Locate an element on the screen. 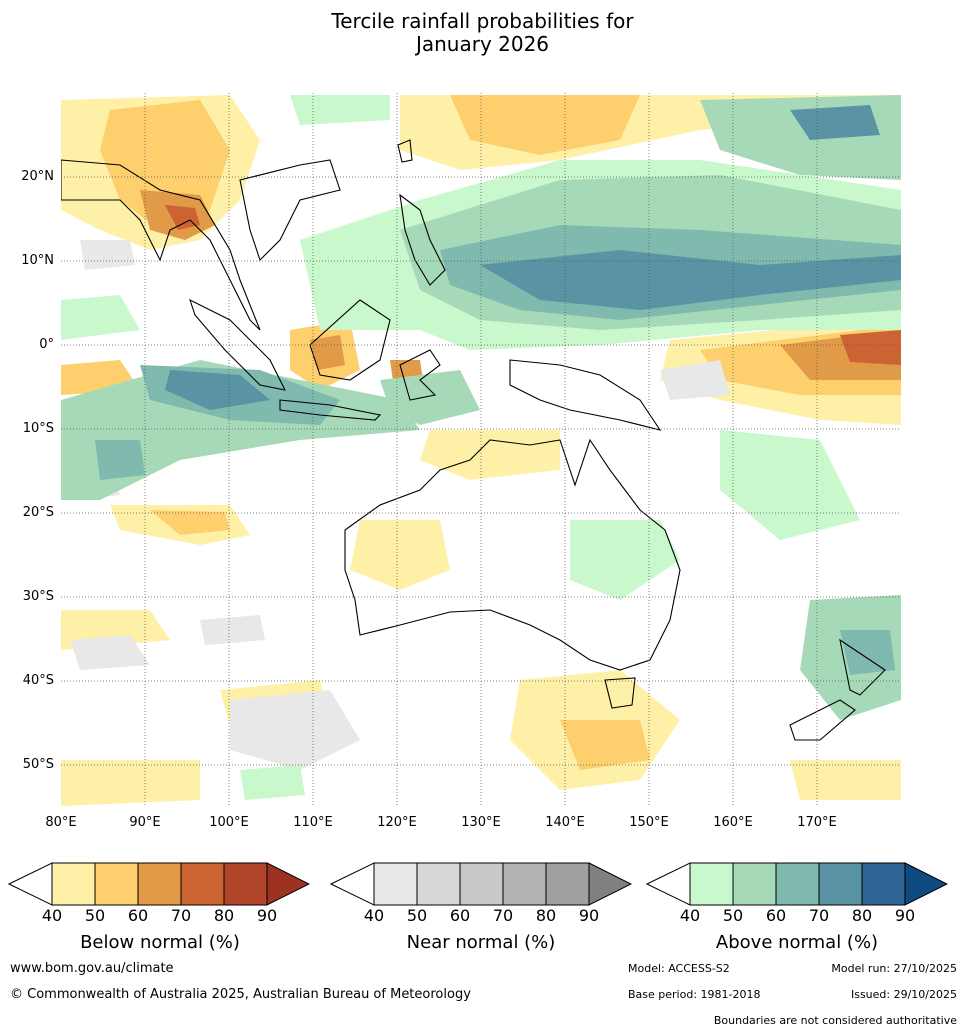 This screenshot has height=1035, width=965. lon-label-120e: 120°E is located at coordinates (397, 822).